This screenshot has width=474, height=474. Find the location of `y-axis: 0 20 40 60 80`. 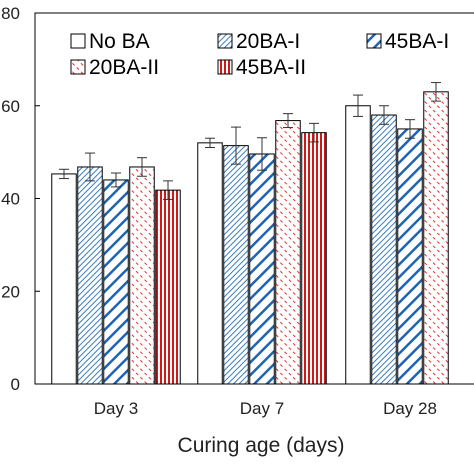

y-axis: 0 20 40 60 80 is located at coordinates (20, 199).